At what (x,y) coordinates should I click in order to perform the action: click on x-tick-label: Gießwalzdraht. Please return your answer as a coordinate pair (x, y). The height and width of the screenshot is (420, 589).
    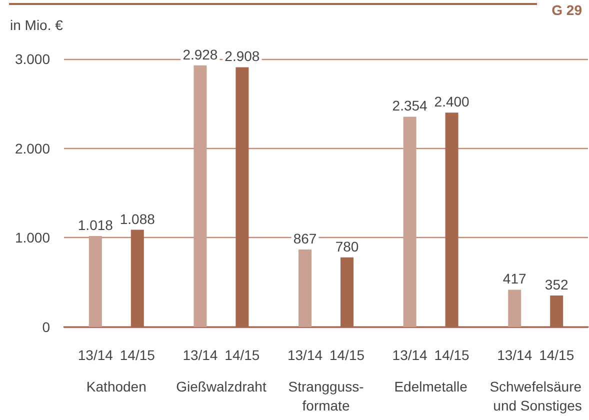
    Looking at the image, I should click on (221, 386).